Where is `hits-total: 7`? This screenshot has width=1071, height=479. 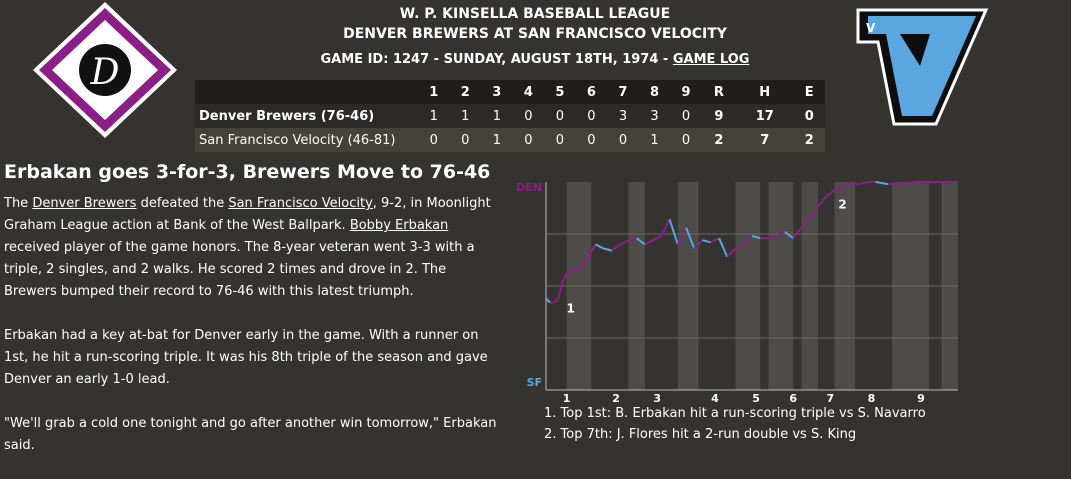 hits-total: 7 is located at coordinates (765, 140).